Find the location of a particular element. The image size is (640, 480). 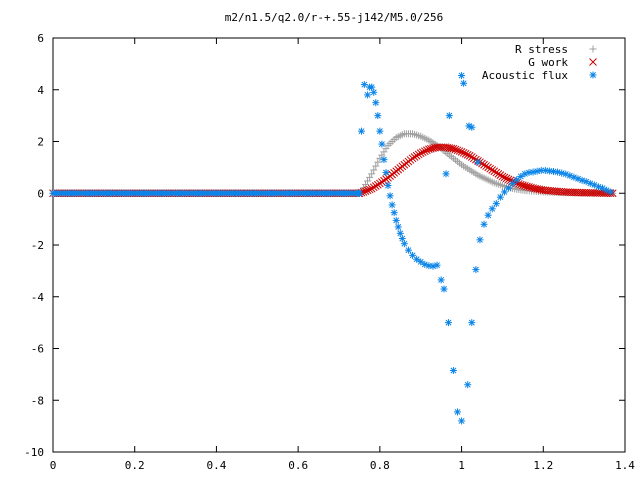

x-tick-label: 0.6 is located at coordinates (298, 465).